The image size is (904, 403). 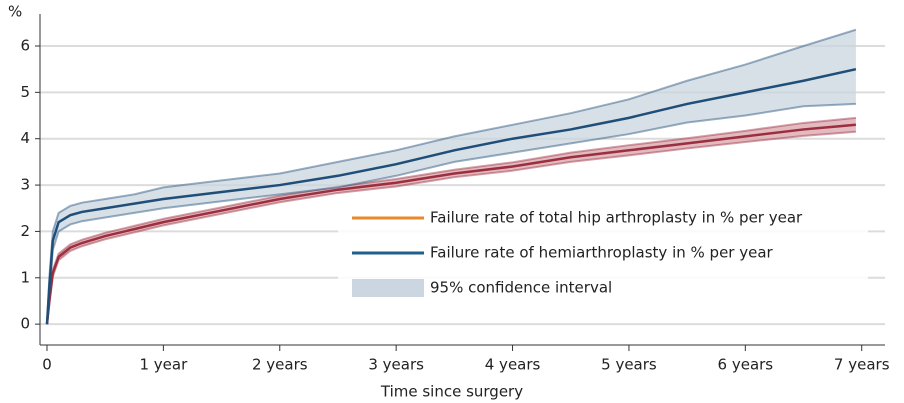 I want to click on legend-swatch, so click(x=388, y=288).